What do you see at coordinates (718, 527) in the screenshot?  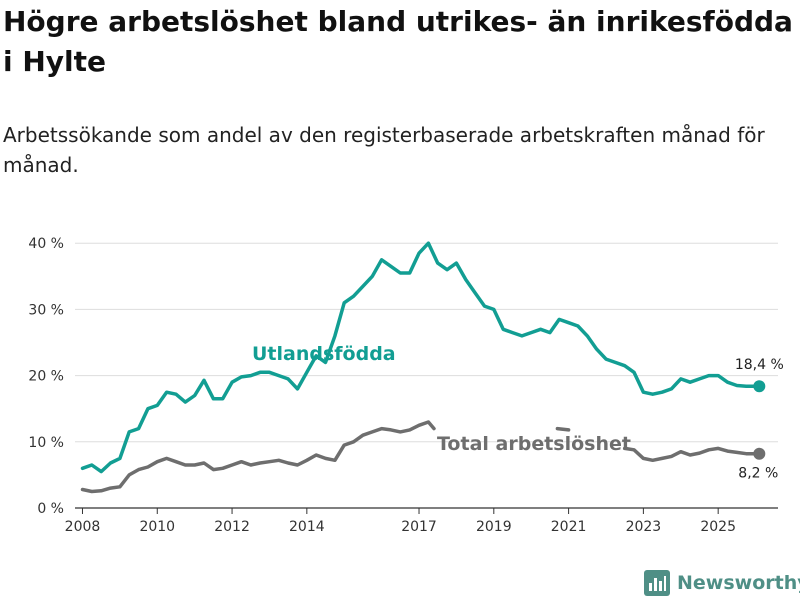 I see `x-tick-label: 2025` at bounding box center [718, 527].